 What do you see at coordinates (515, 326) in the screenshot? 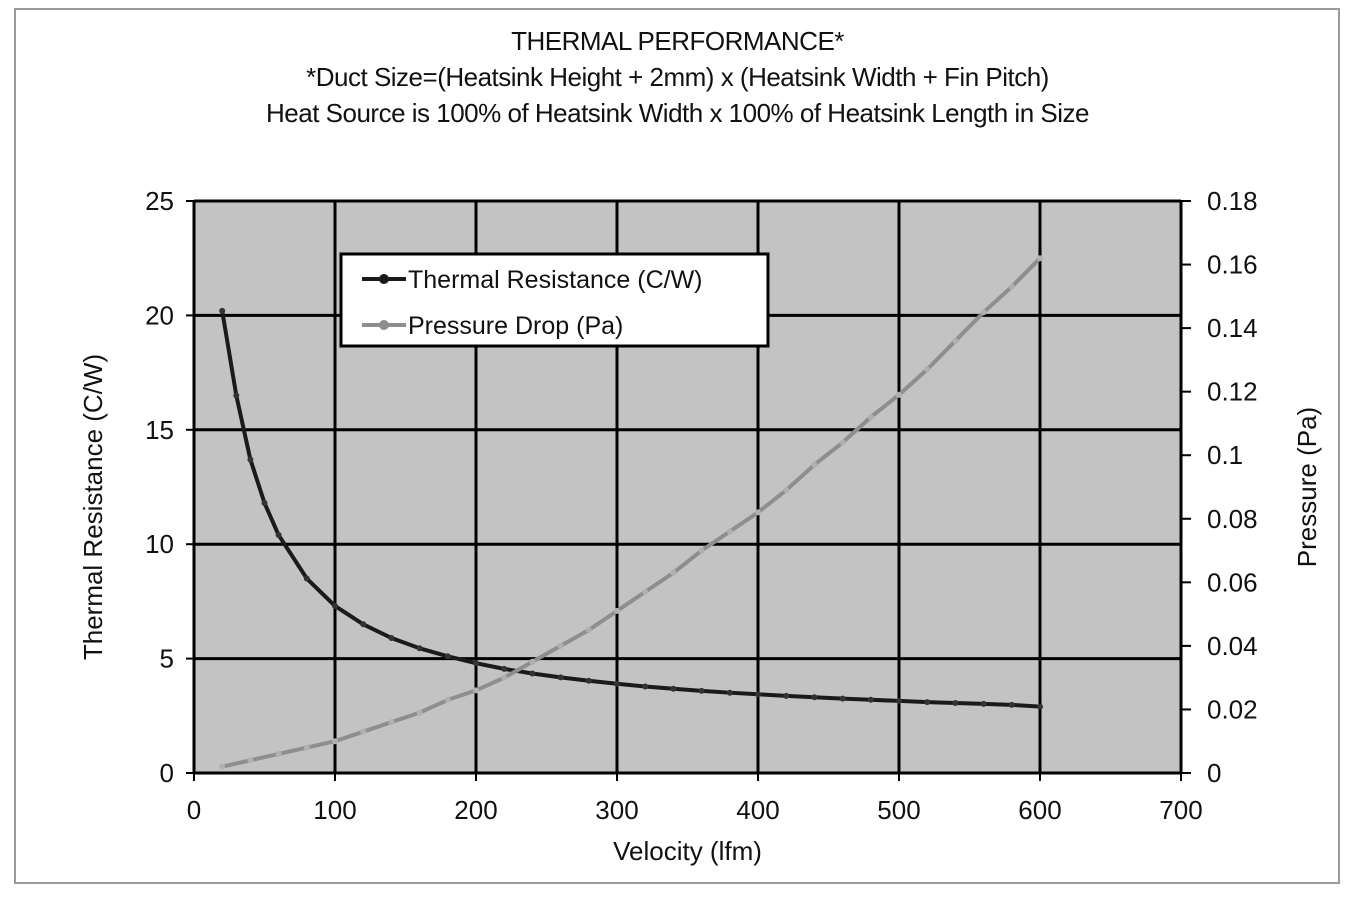
I see `legend-pressure-label: Pressure Drop (Pa)` at bounding box center [515, 326].